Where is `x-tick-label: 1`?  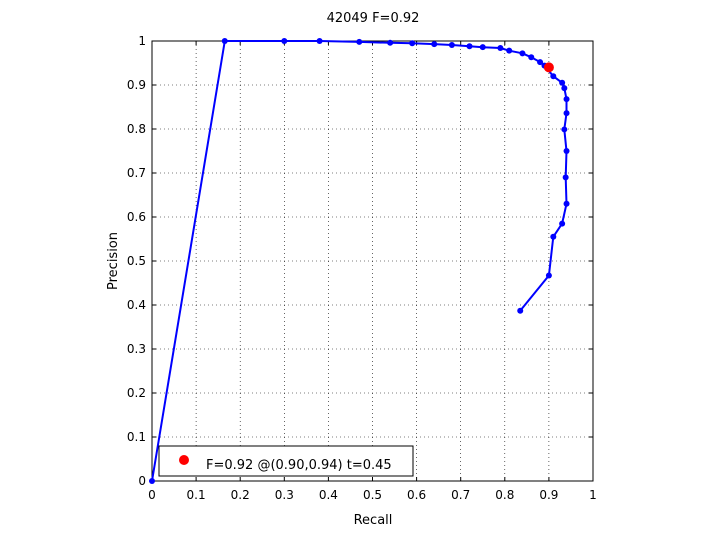 x-tick-label: 1 is located at coordinates (593, 495).